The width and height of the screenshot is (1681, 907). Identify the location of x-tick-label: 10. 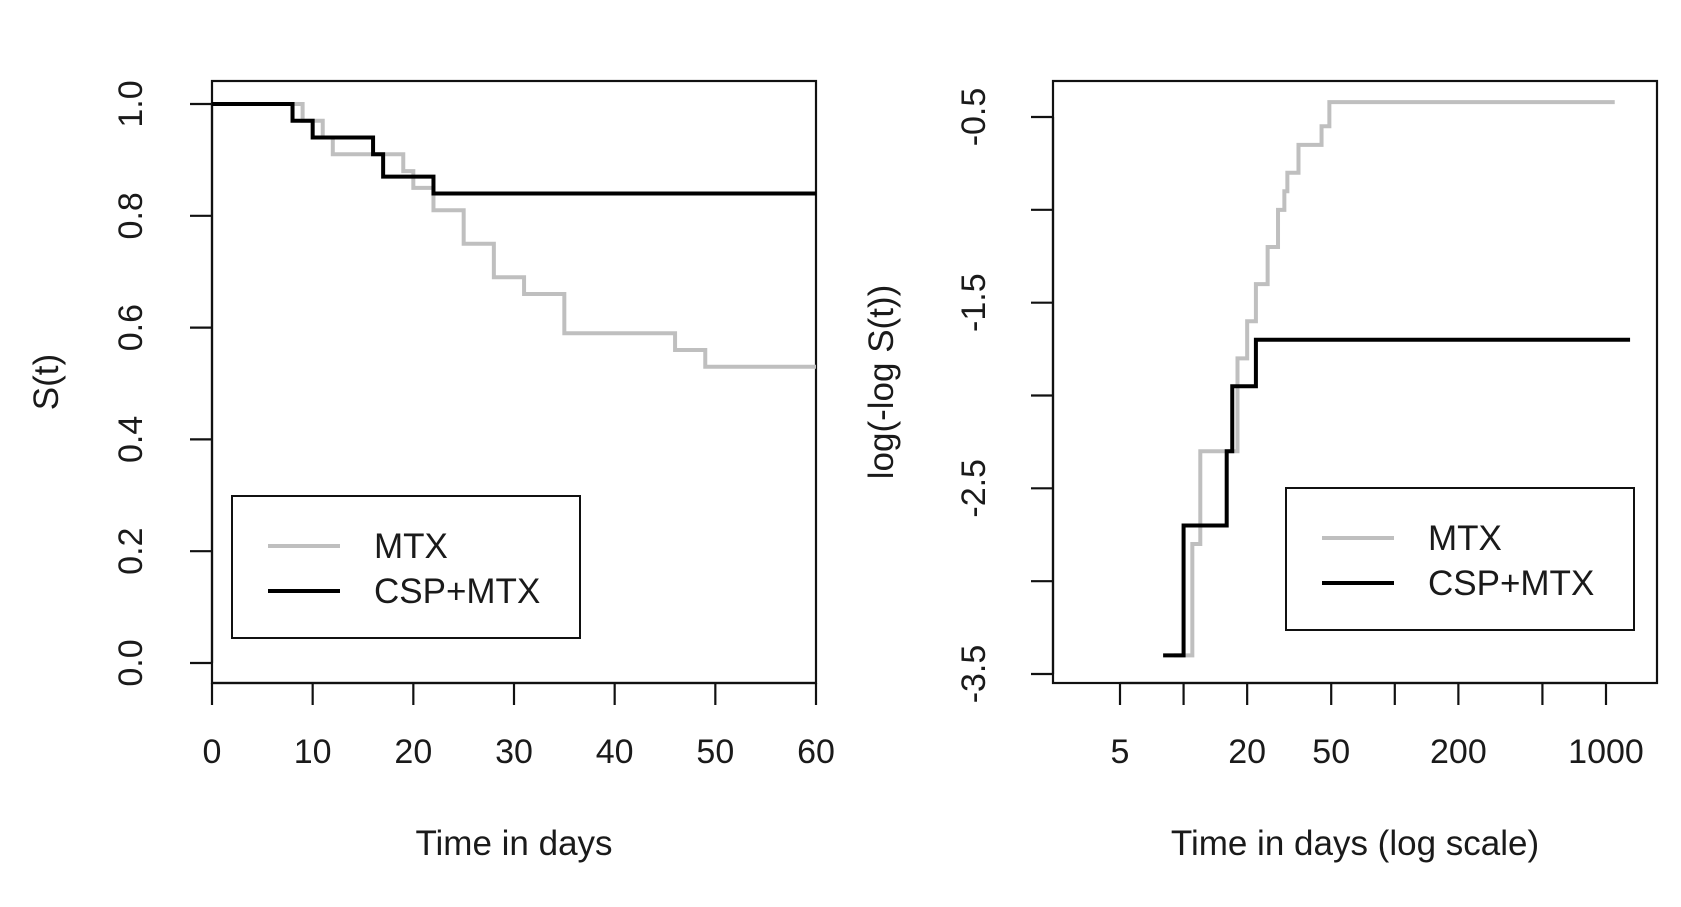
(313, 752).